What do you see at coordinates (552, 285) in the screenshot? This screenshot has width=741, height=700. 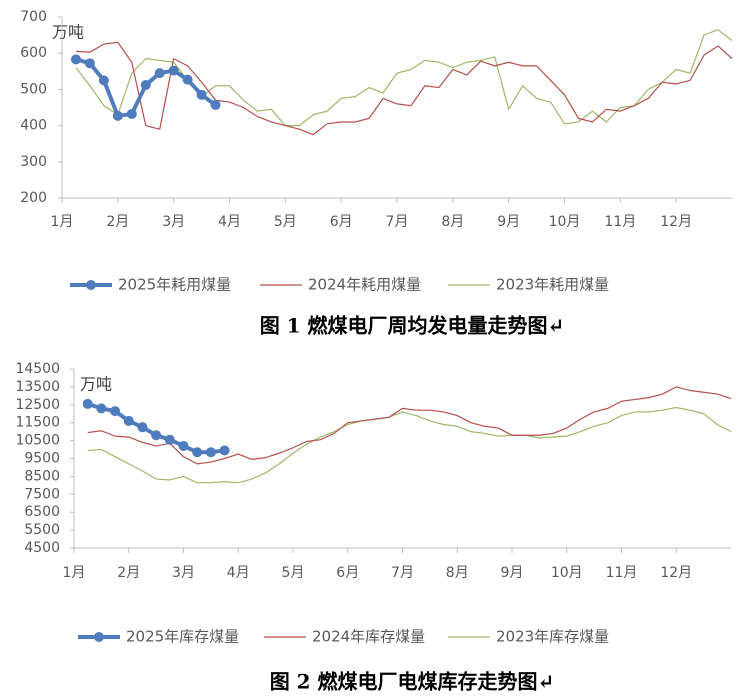 I see `legend-label: 2023年耗用煤量` at bounding box center [552, 285].